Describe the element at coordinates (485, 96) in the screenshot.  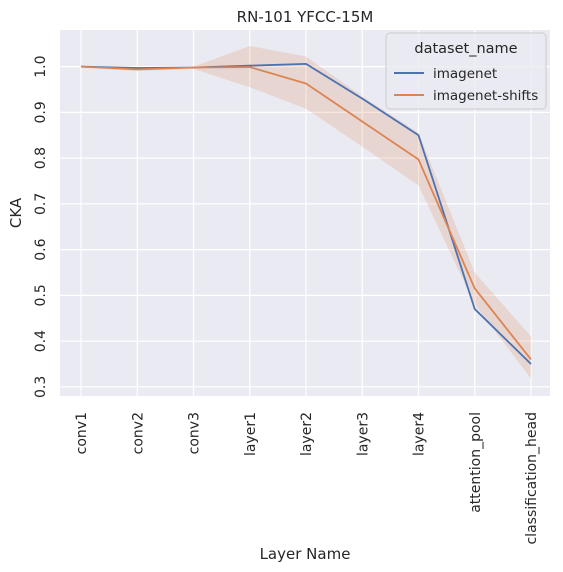
I see `legend-label-imagenet-shifts: imagenet-shifts` at that location.